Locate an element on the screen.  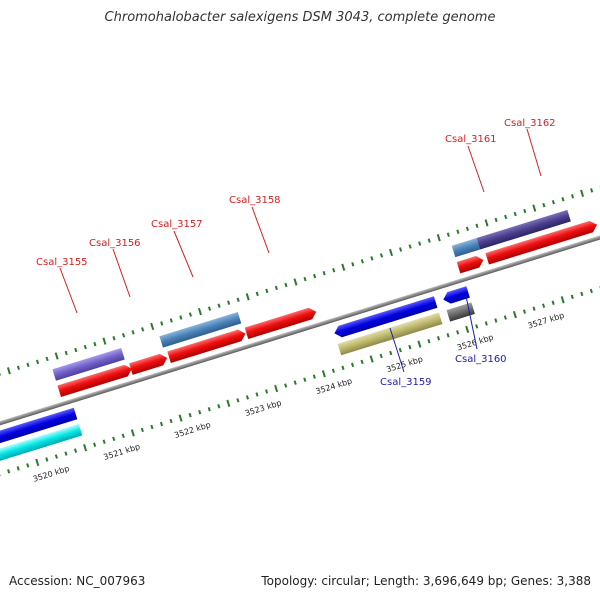
gene-label-csal-3155: Csal_3155 is located at coordinates (62, 262).